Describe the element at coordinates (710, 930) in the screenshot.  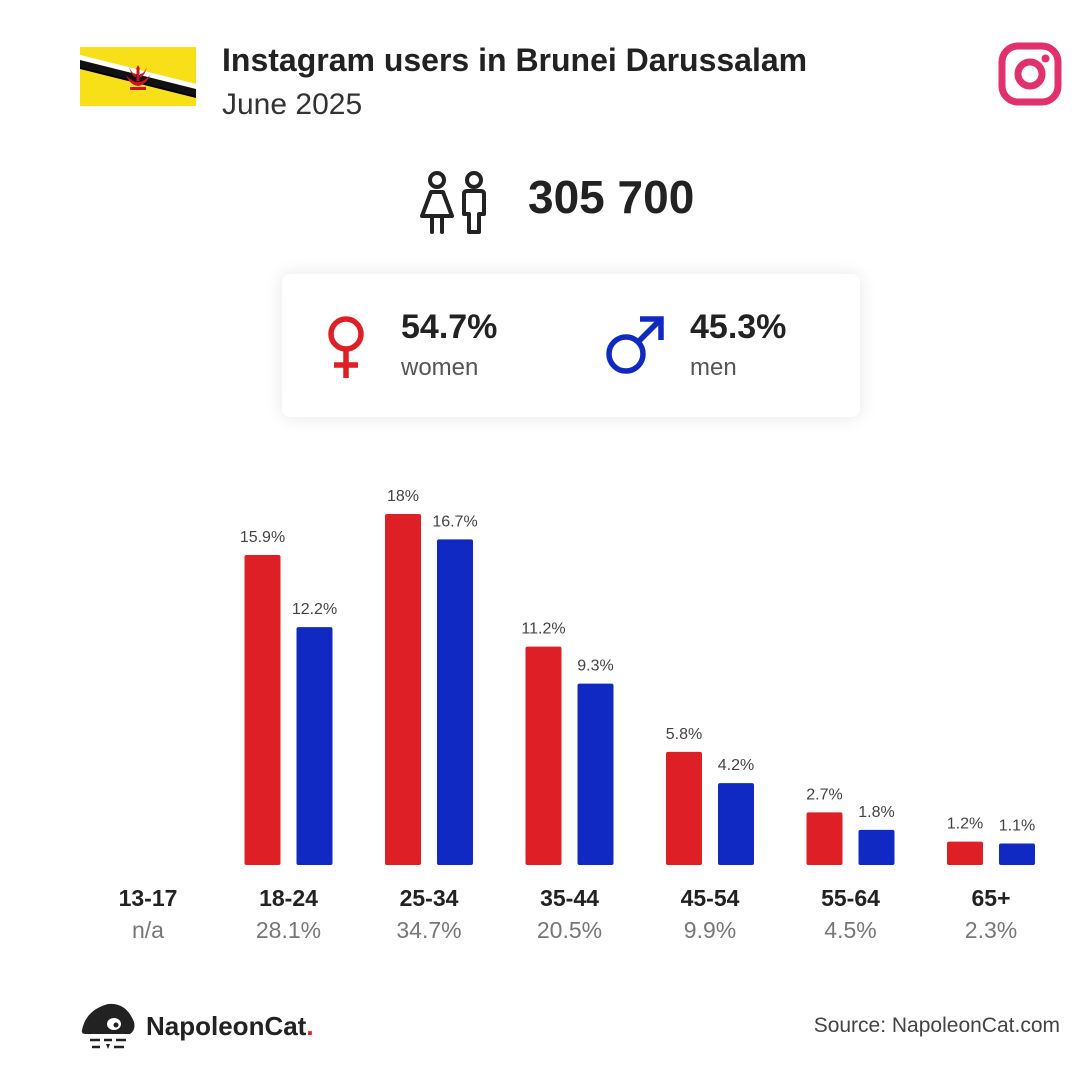
I see `age-group-share: 9.9%` at that location.